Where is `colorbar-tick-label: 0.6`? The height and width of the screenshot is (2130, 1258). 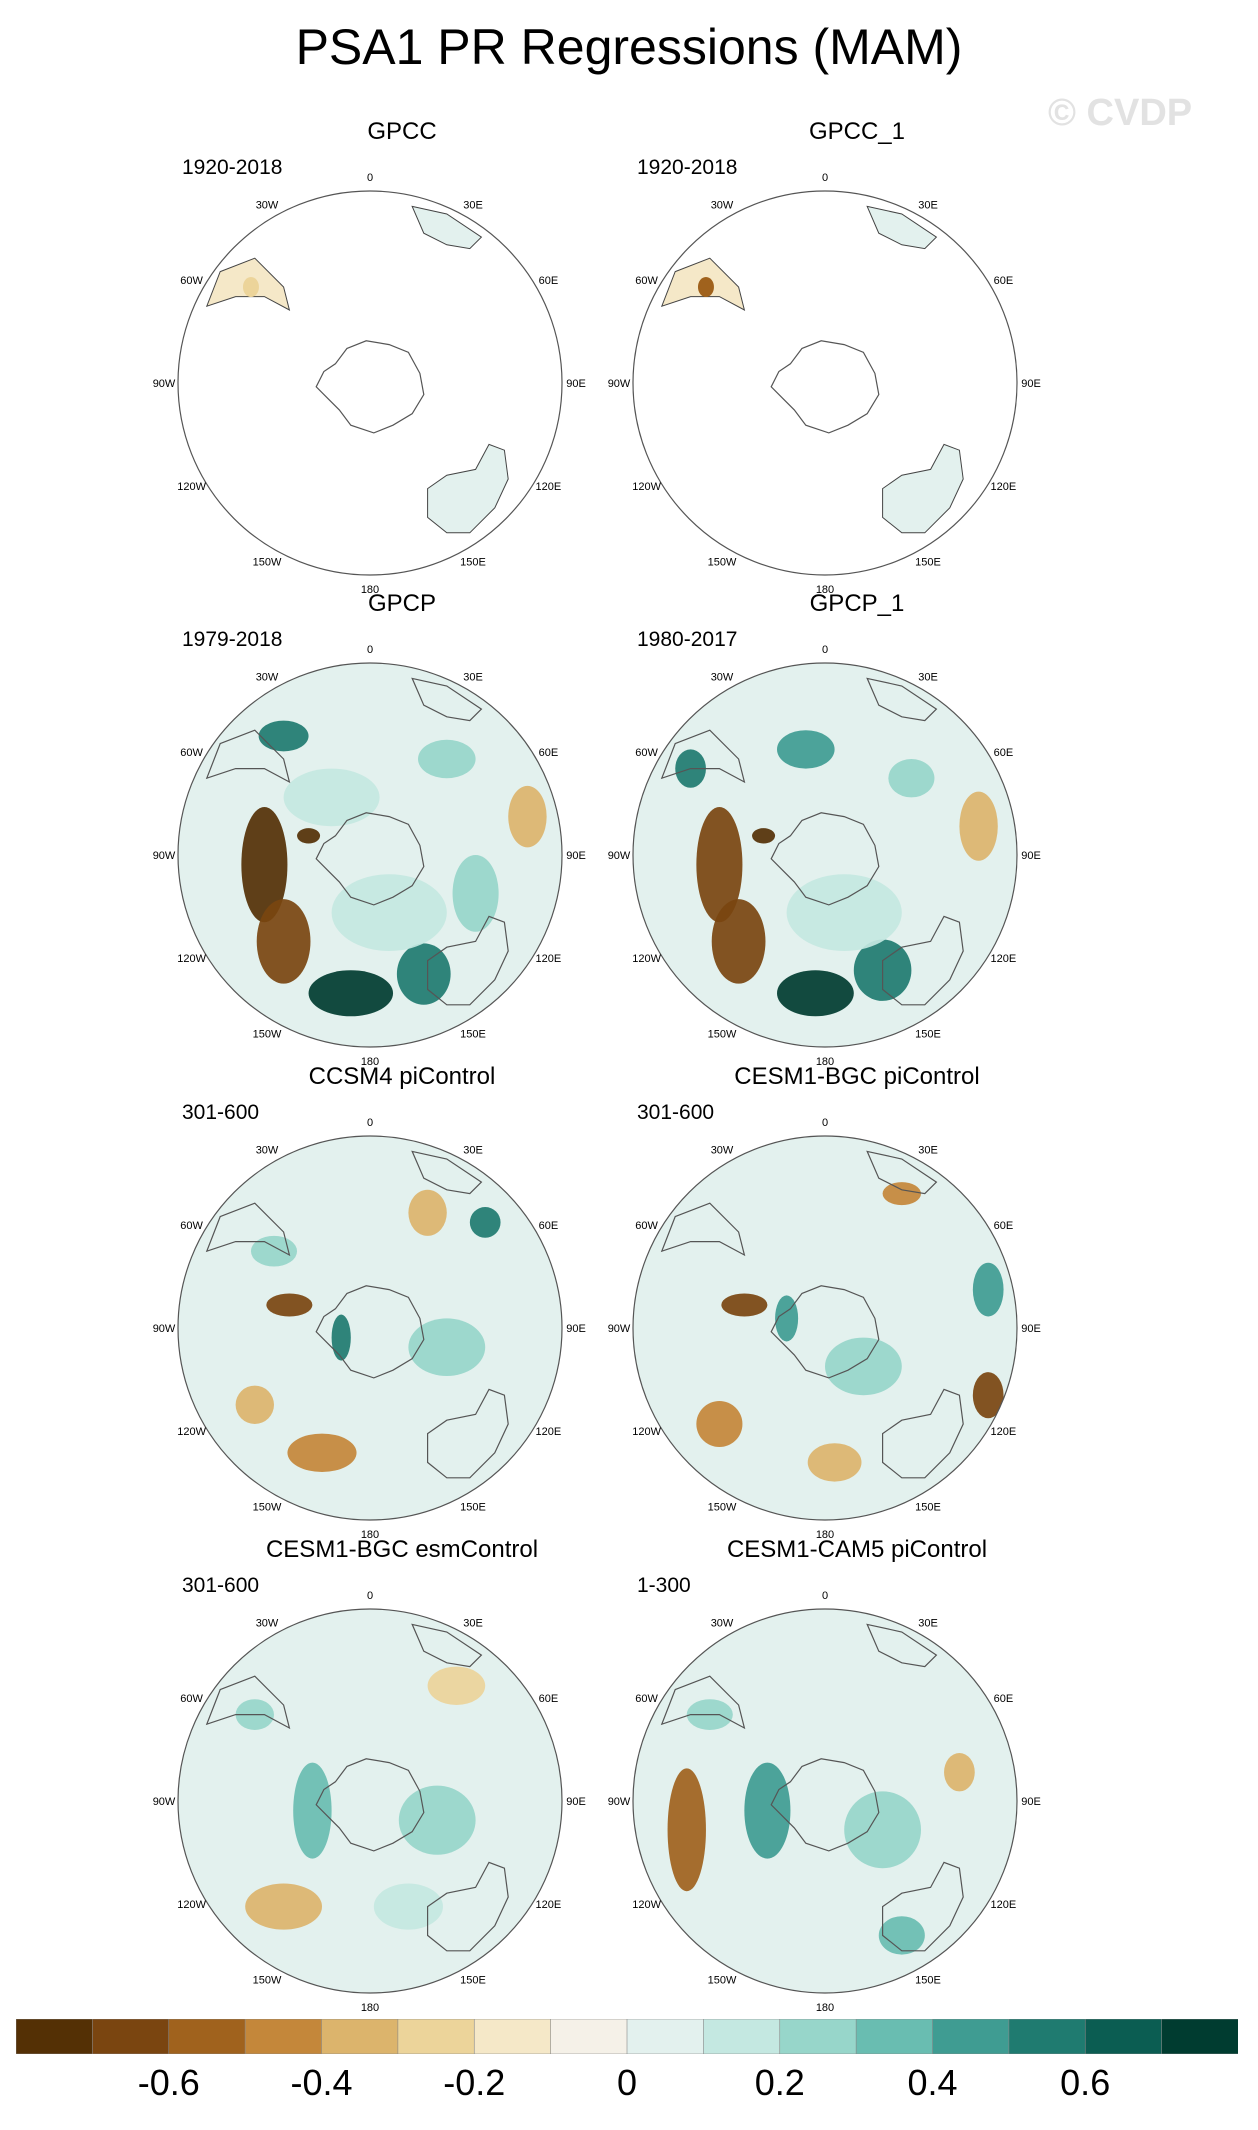 colorbar-tick-label: 0.6 is located at coordinates (1085, 2082).